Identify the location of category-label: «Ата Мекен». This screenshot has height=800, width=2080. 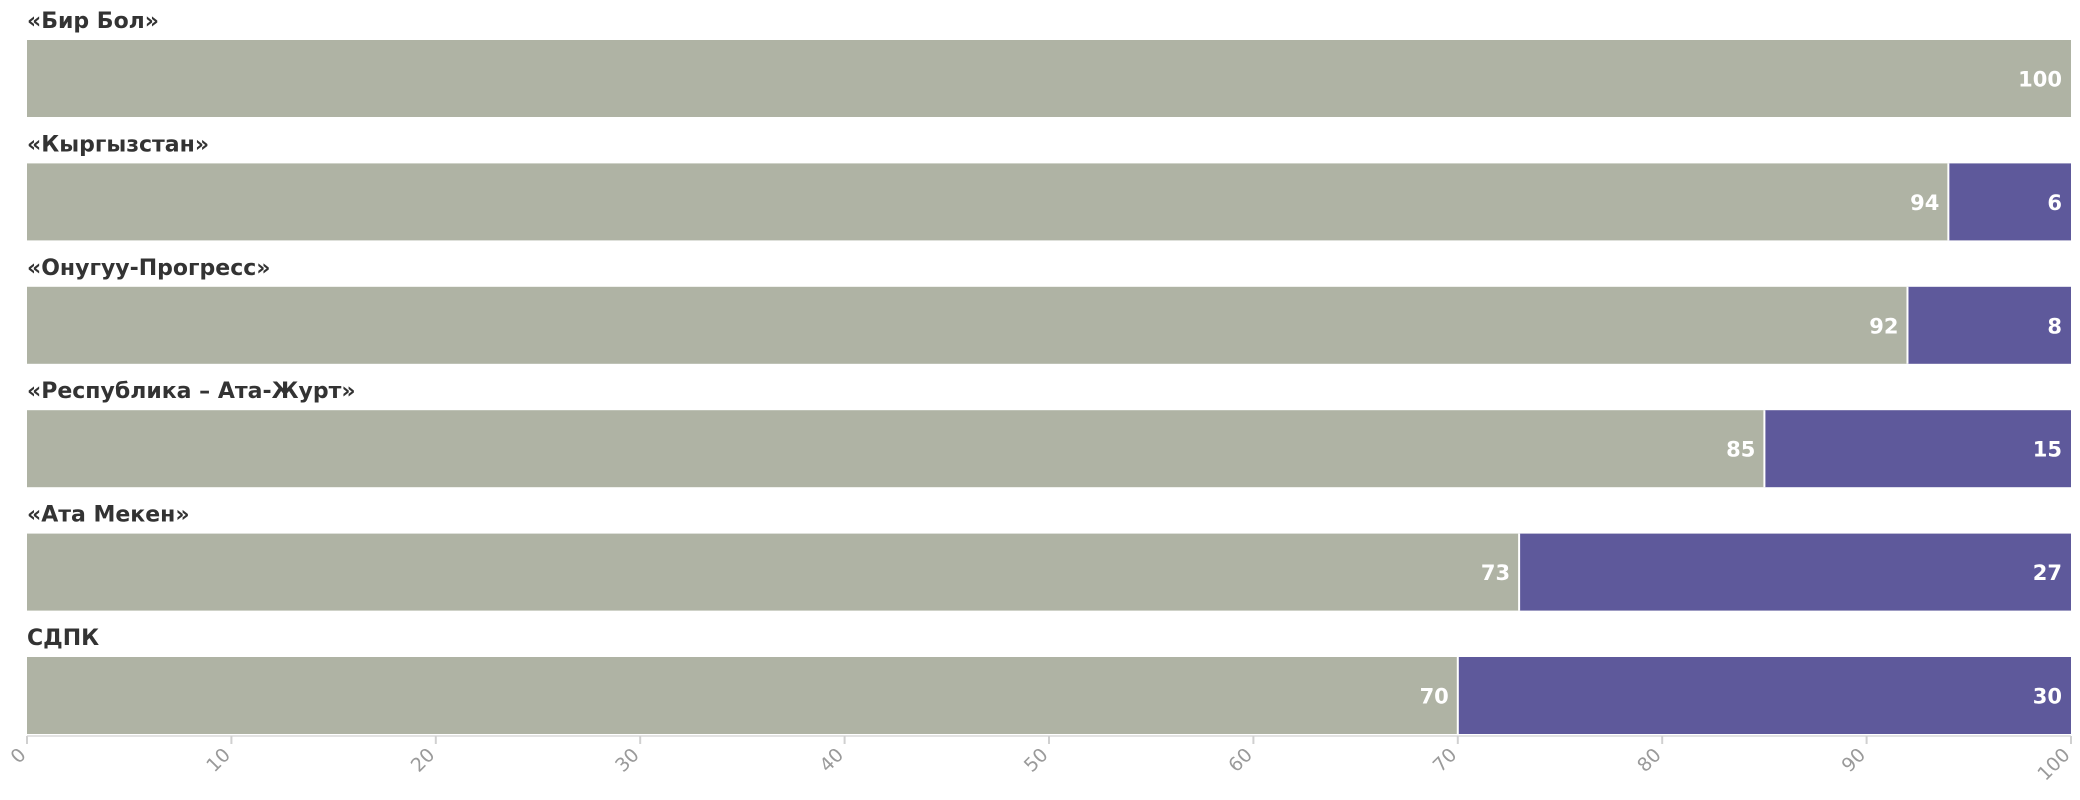
(108, 515).